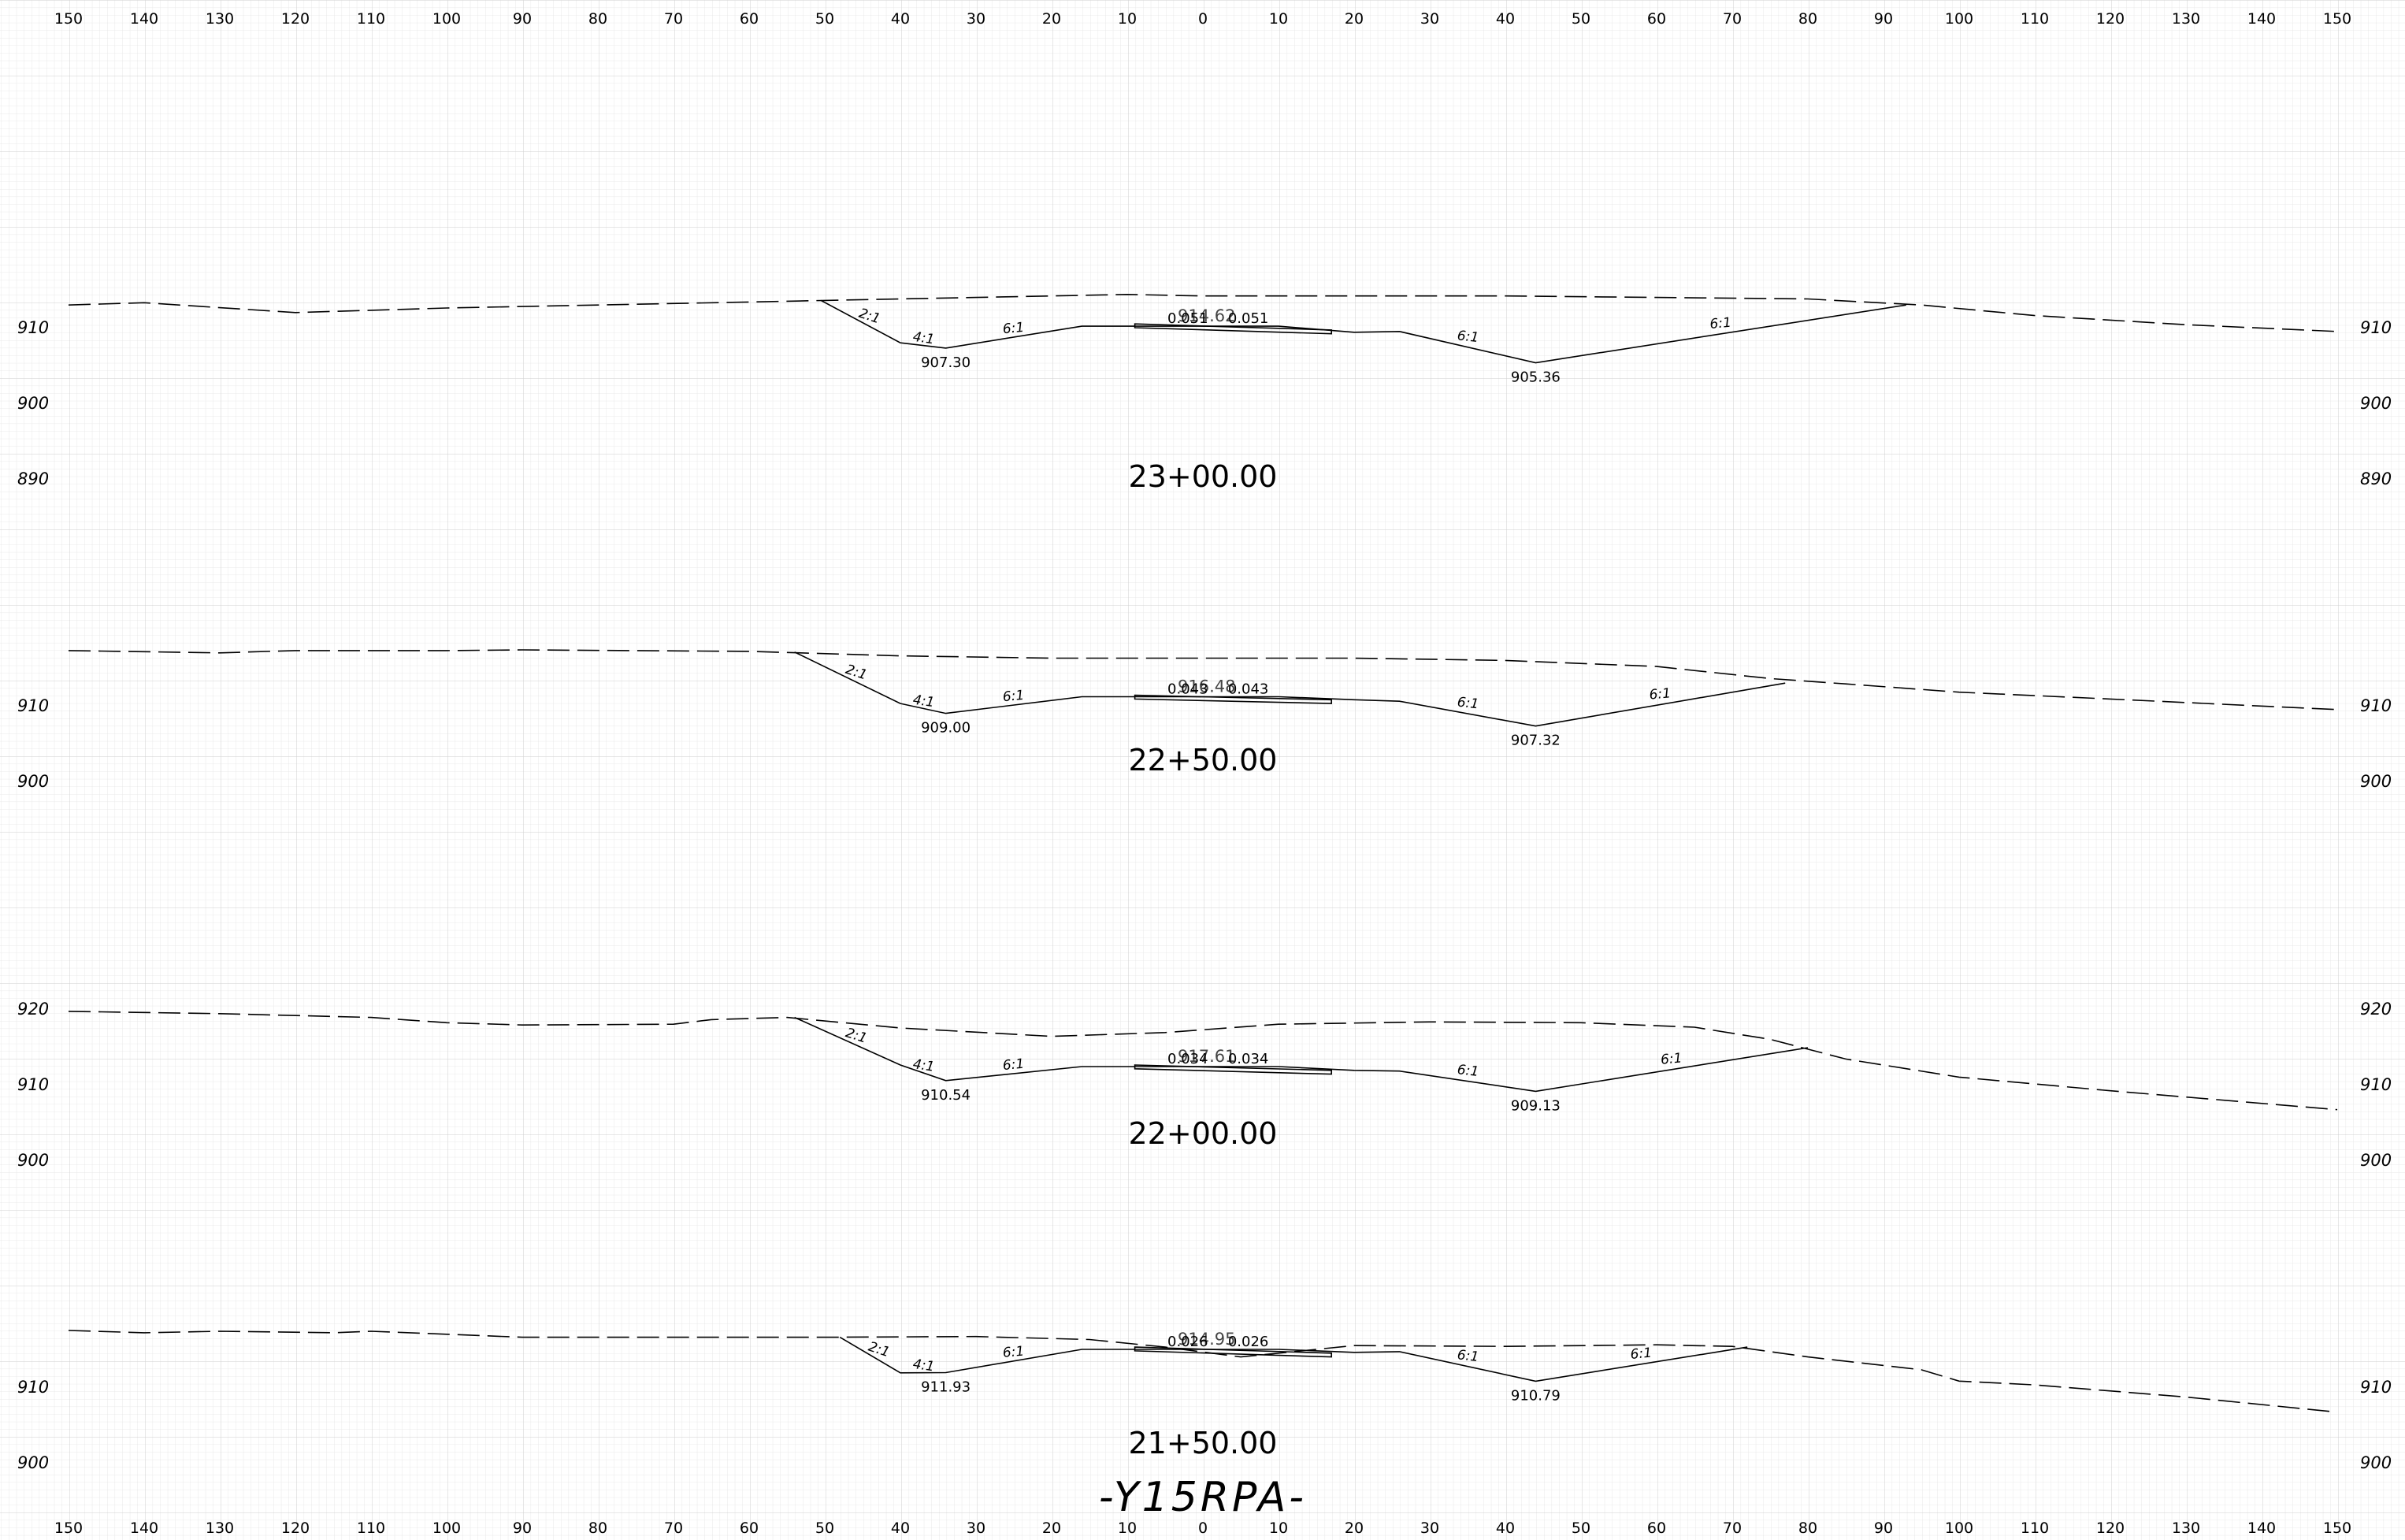 The height and width of the screenshot is (1540, 2405). What do you see at coordinates (946, 1387) in the screenshot?
I see `left-ditch-elevation: 911.93` at bounding box center [946, 1387].